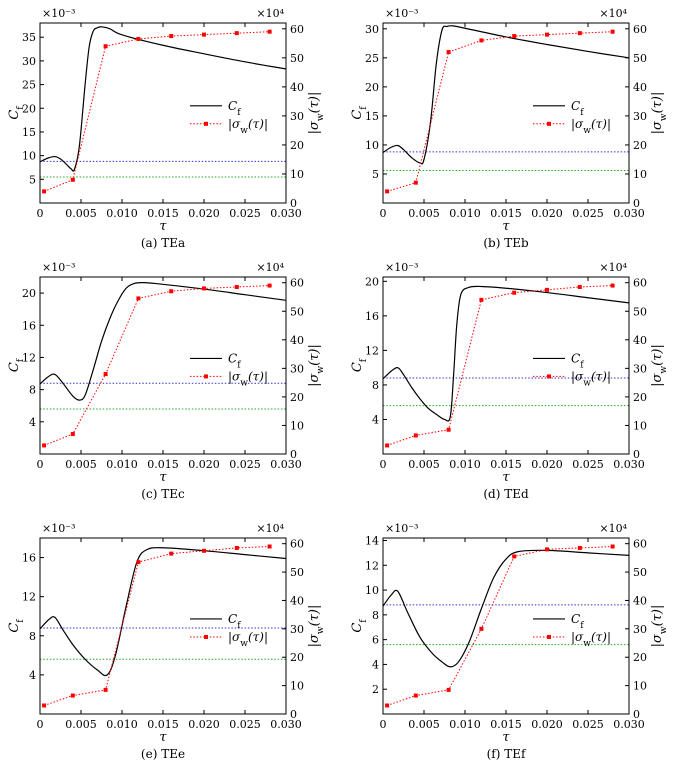 The height and width of the screenshot is (775, 673). Describe the element at coordinates (163, 754) in the screenshot. I see `panel-caption: (e) TEe` at that location.